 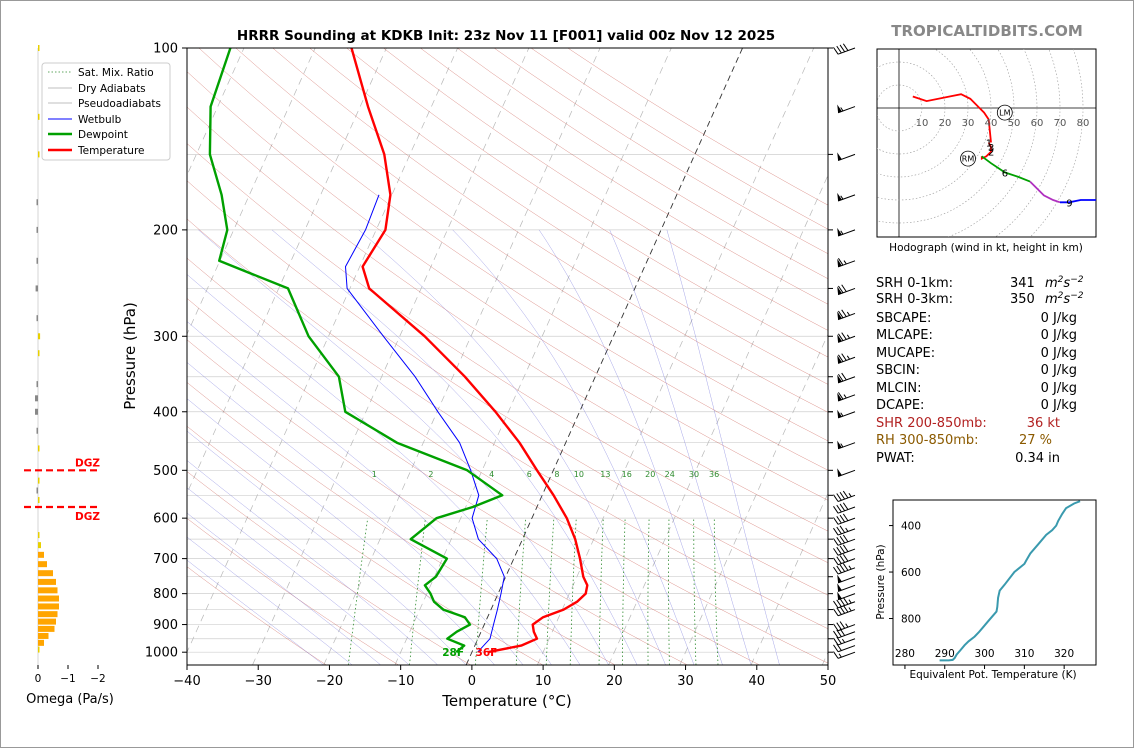 I want to click on theta-e-ytick-label: 400, so click(x=911, y=527).